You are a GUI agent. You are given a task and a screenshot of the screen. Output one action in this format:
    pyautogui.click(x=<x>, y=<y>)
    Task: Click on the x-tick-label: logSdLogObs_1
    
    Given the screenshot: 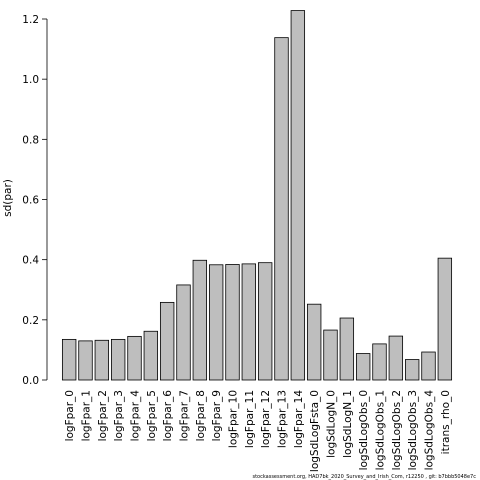 What is the action you would take?
    pyautogui.click(x=381, y=430)
    